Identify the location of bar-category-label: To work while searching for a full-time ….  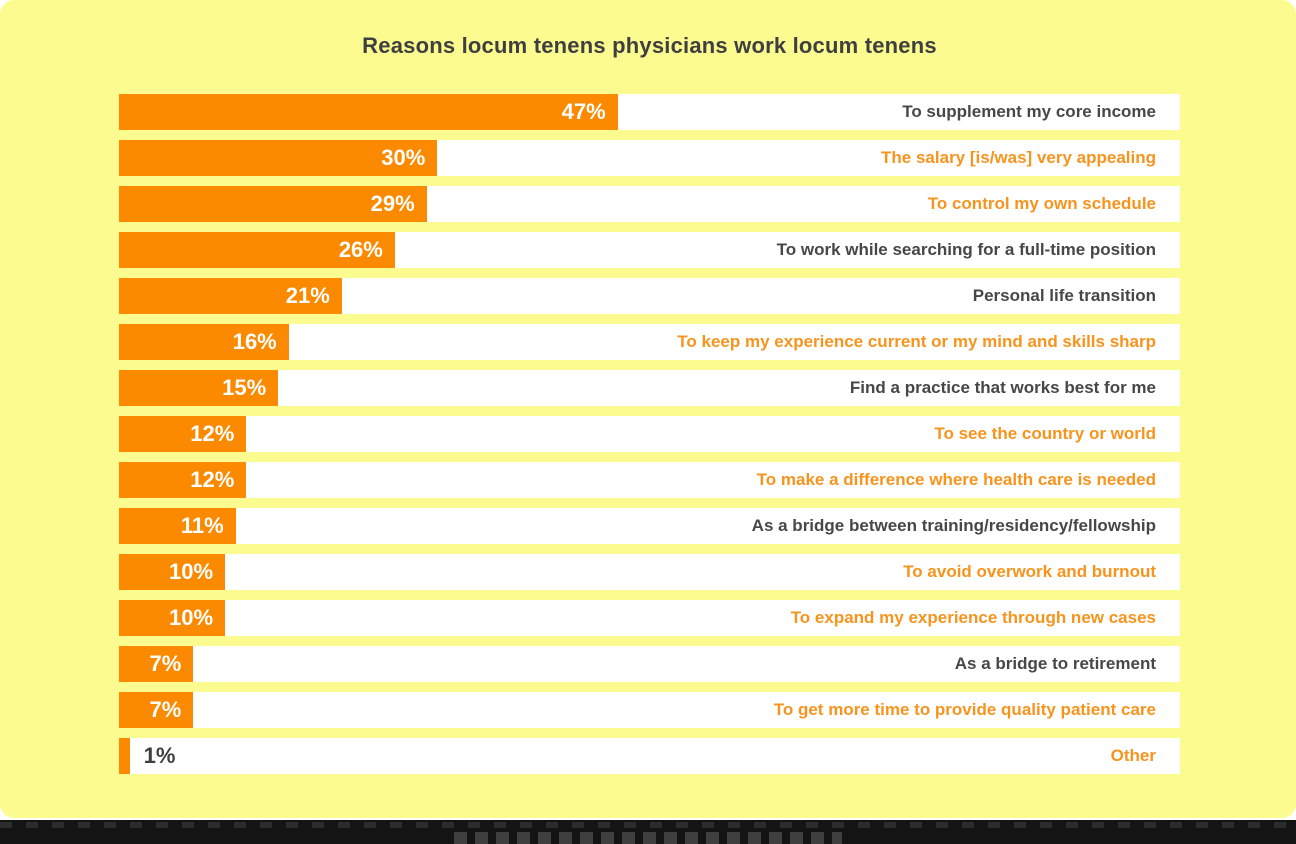
(966, 249).